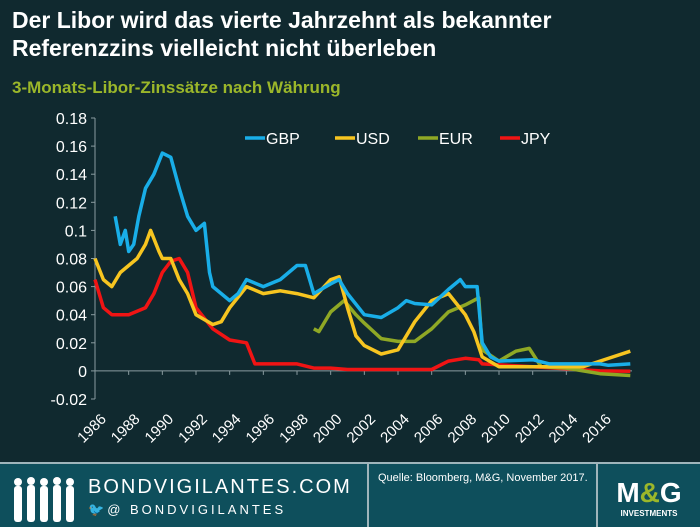 The height and width of the screenshot is (527, 700). Describe the element at coordinates (71, 316) in the screenshot. I see `y-tick-label: 0.04` at that location.